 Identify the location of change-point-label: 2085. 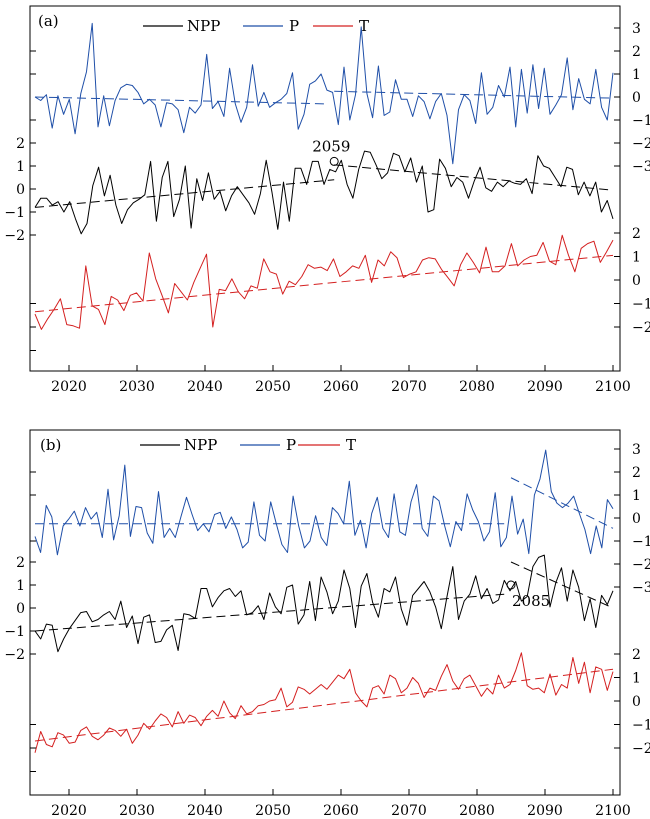
(531, 601).